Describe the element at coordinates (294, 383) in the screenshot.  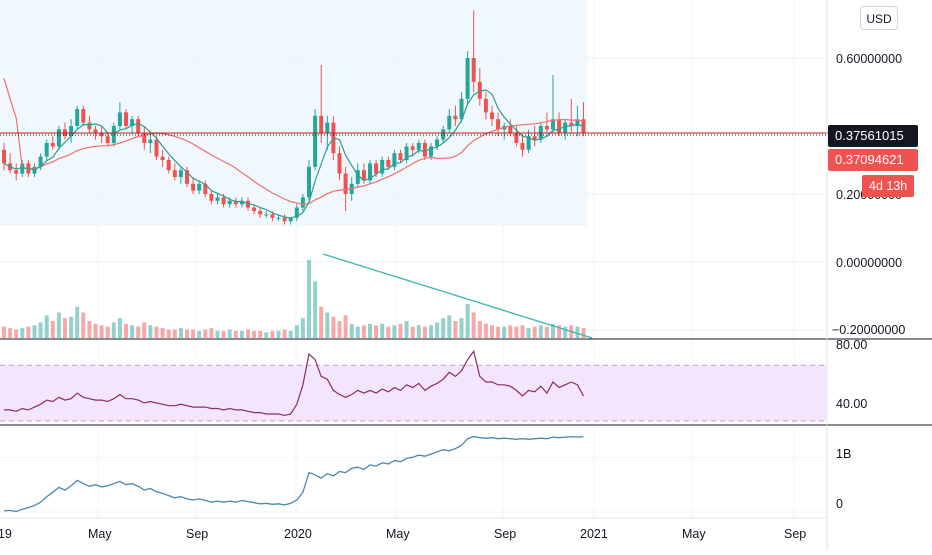
I see `rsi-line` at that location.